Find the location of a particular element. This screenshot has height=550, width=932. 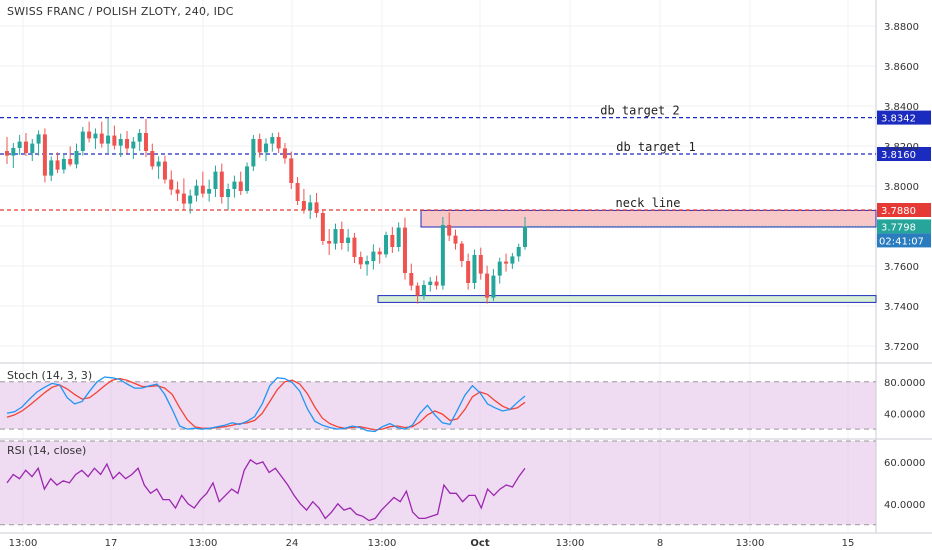

price-tick-label: 3.7400 is located at coordinates (901, 307).